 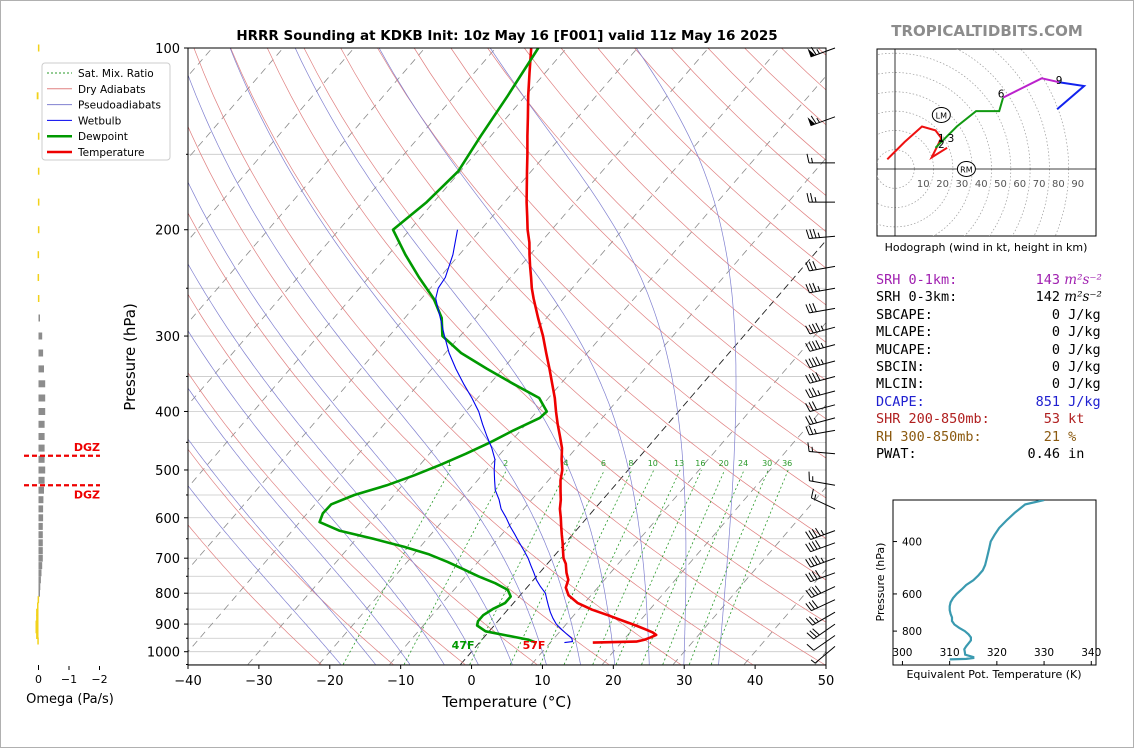 What do you see at coordinates (613, 681) in the screenshot?
I see `x-tick-label: 20` at bounding box center [613, 681].